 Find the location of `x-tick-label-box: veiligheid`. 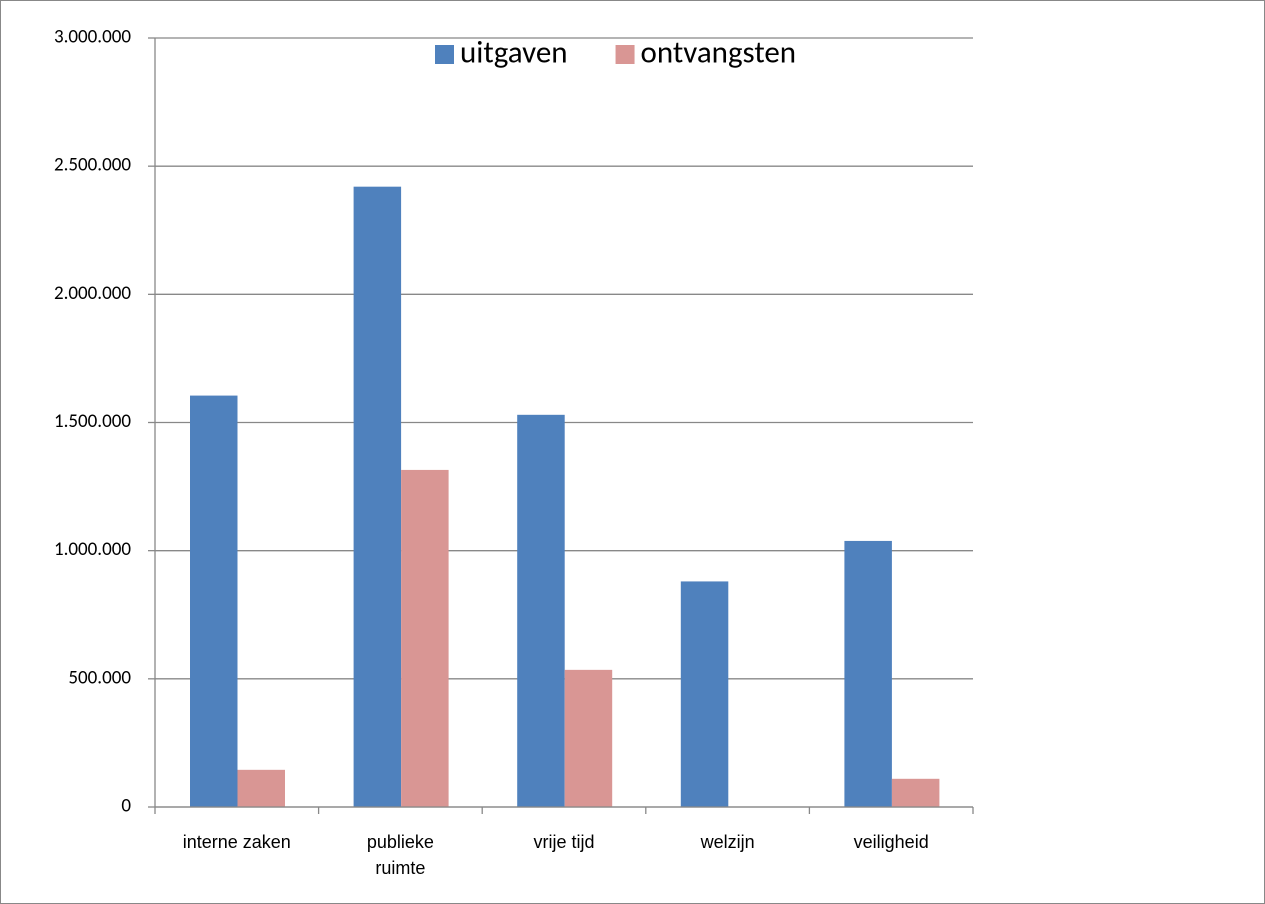

x-tick-label-box: veiligheid is located at coordinates (891, 842).